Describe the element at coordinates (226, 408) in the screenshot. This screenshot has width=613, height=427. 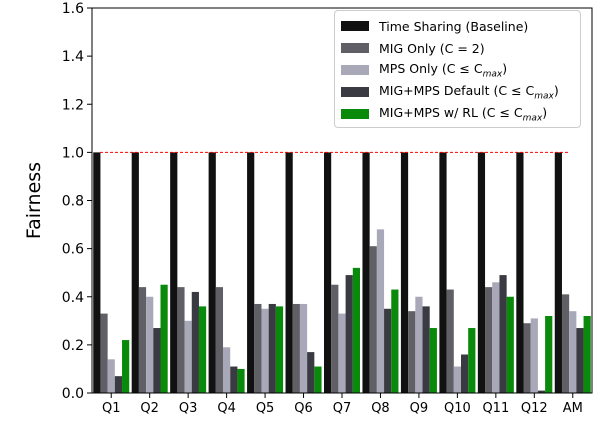
I see `x-tick-label: Q4` at that location.